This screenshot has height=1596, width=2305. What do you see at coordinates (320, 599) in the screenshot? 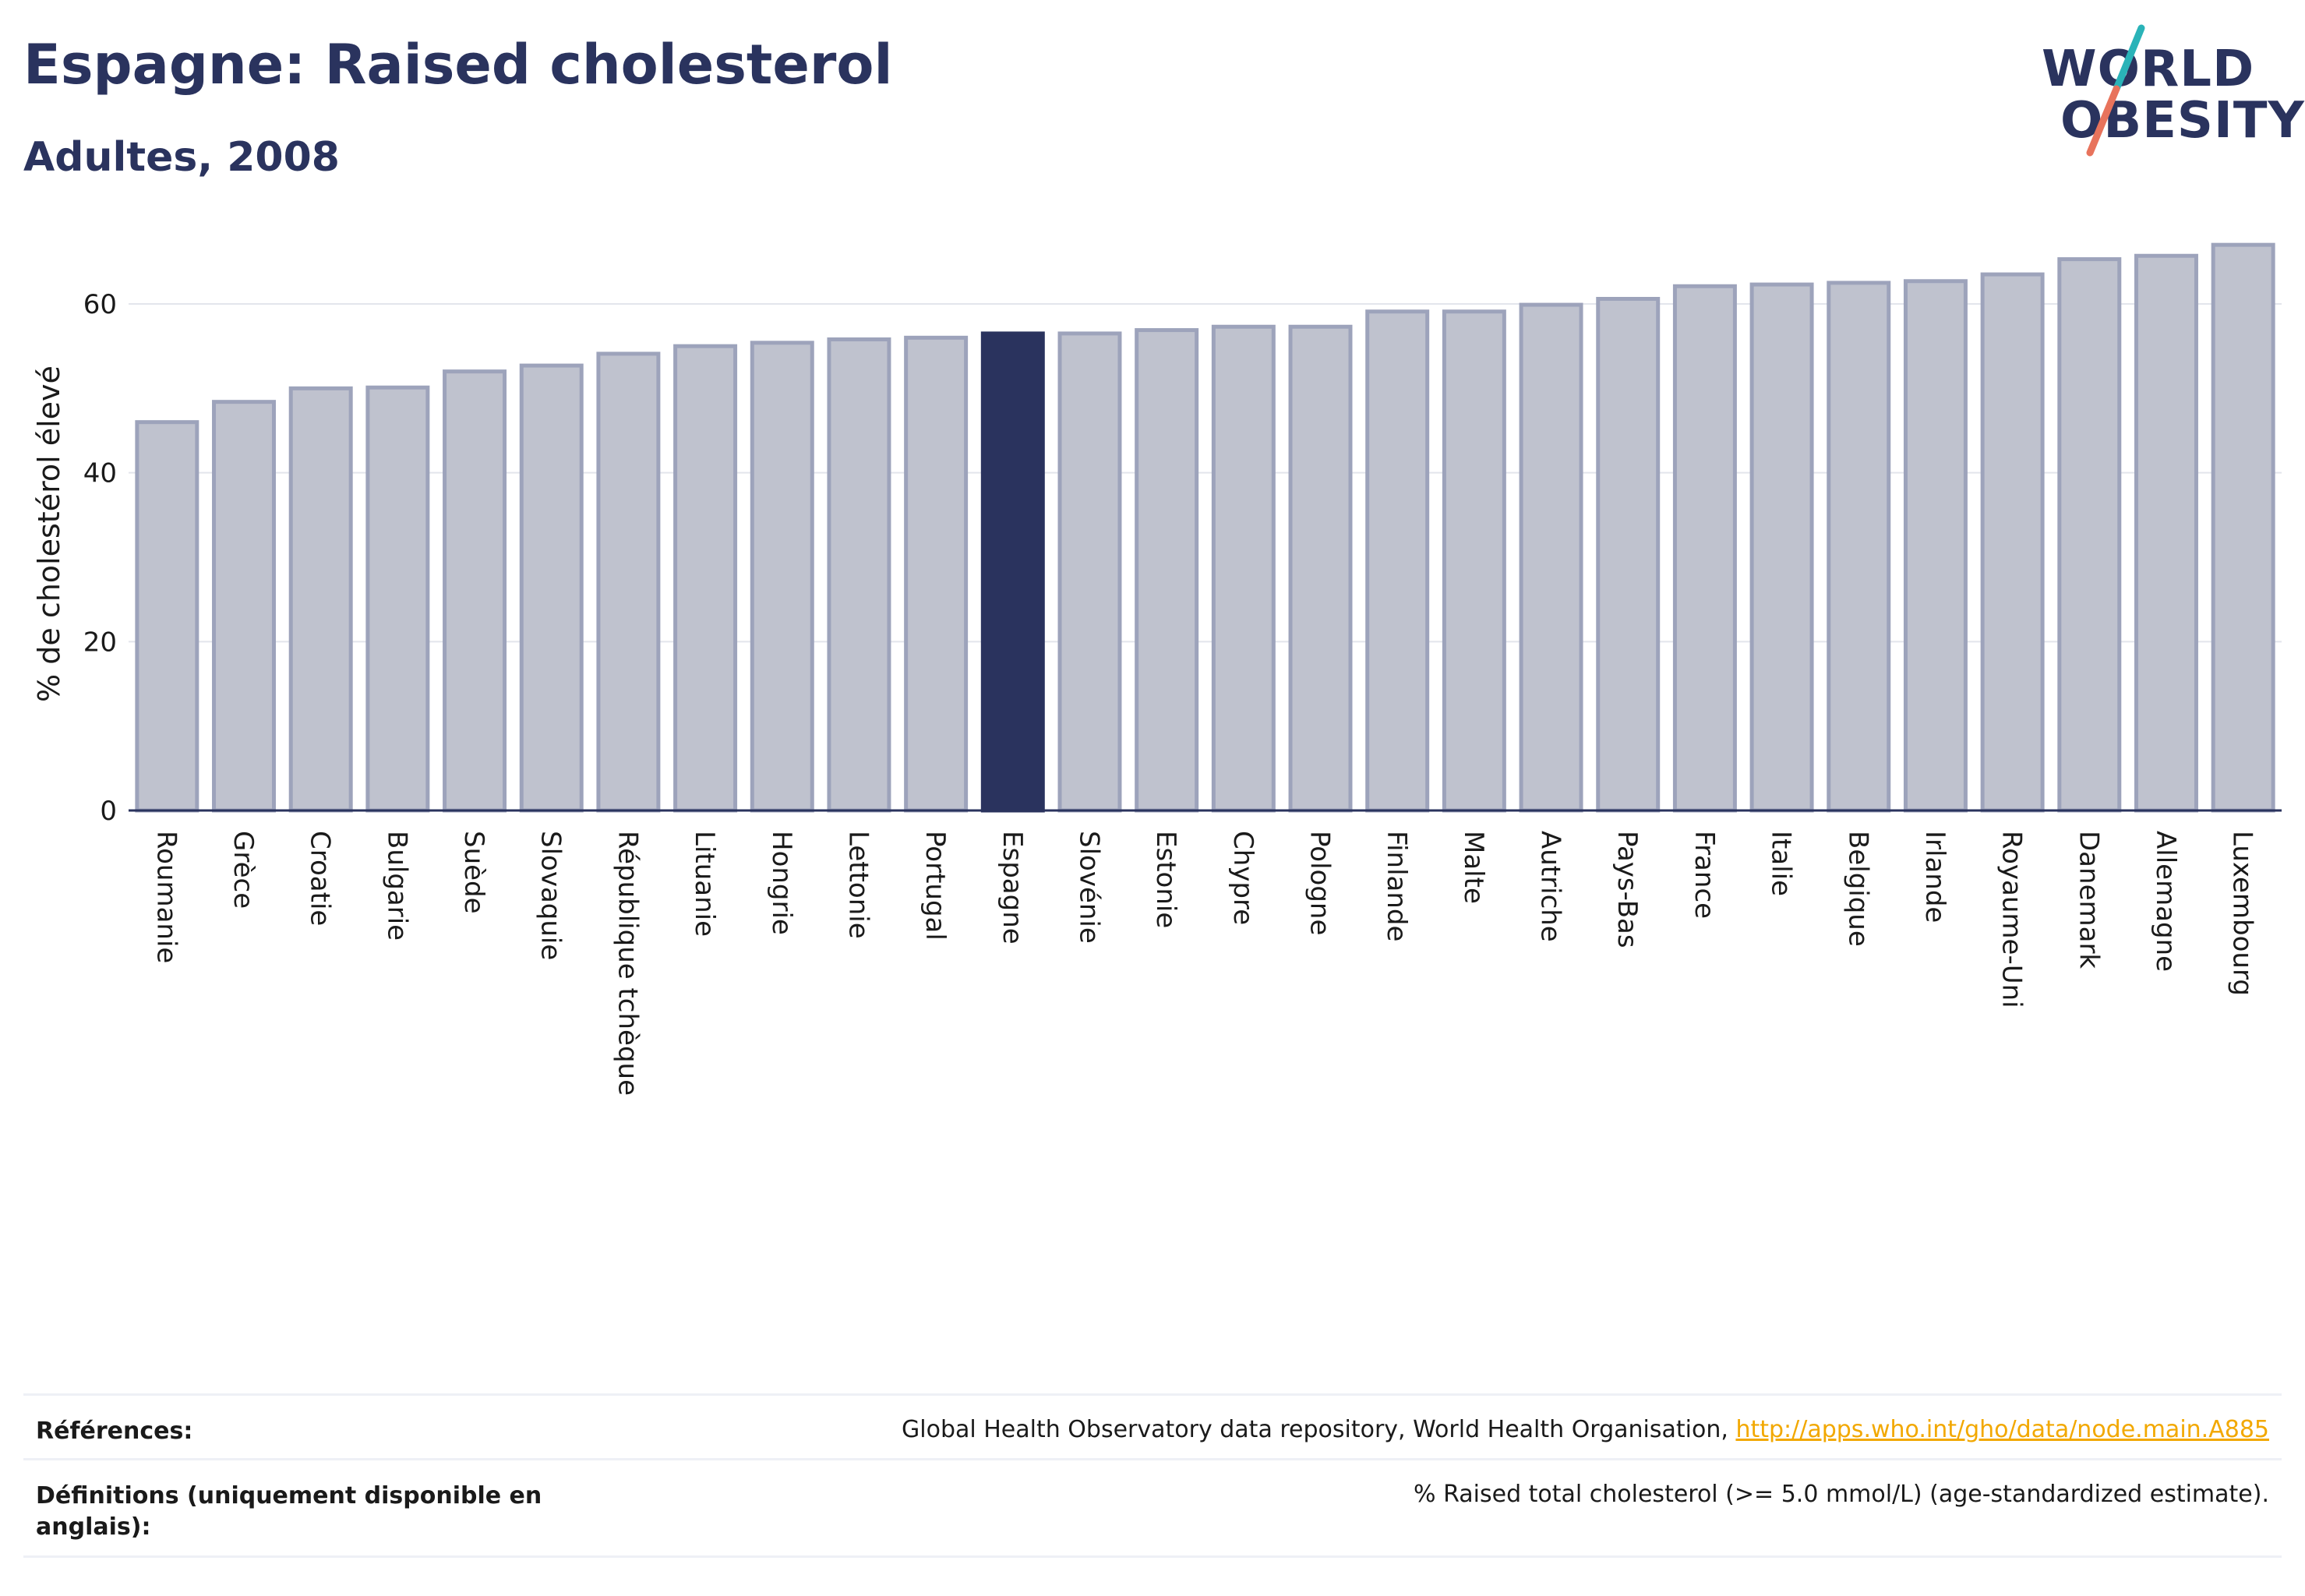
I see `bar-croatie` at bounding box center [320, 599].